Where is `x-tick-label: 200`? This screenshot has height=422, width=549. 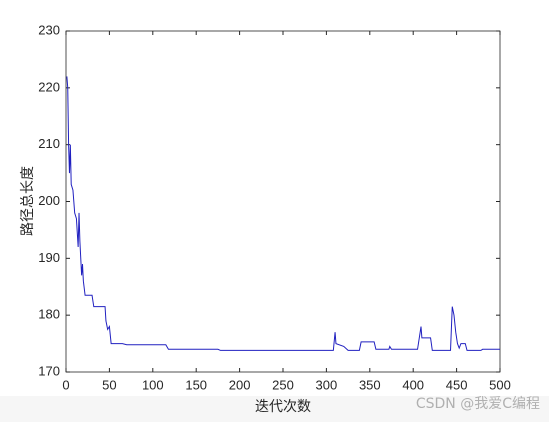 x-tick-label: 200 is located at coordinates (240, 384).